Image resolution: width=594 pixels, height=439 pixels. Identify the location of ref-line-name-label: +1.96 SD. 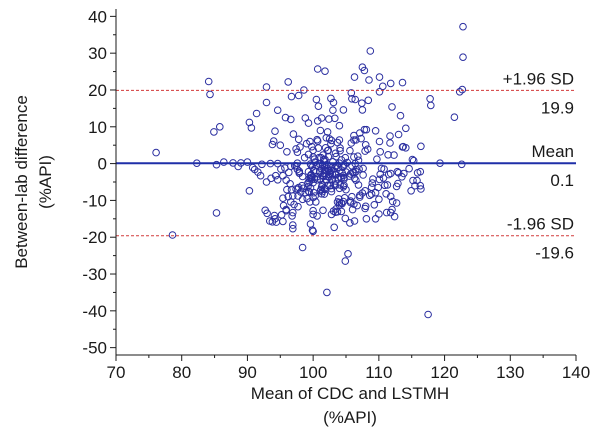
(538, 78).